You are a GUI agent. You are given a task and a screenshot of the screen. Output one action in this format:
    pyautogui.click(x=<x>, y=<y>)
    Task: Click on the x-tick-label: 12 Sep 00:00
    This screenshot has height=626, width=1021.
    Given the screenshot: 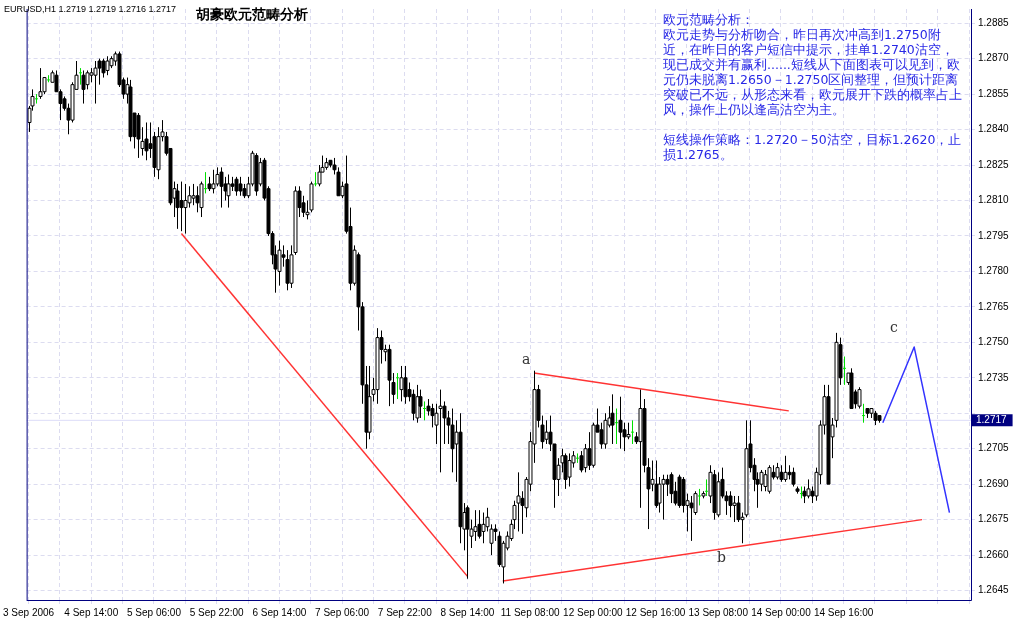 What is the action you would take?
    pyautogui.click(x=593, y=612)
    